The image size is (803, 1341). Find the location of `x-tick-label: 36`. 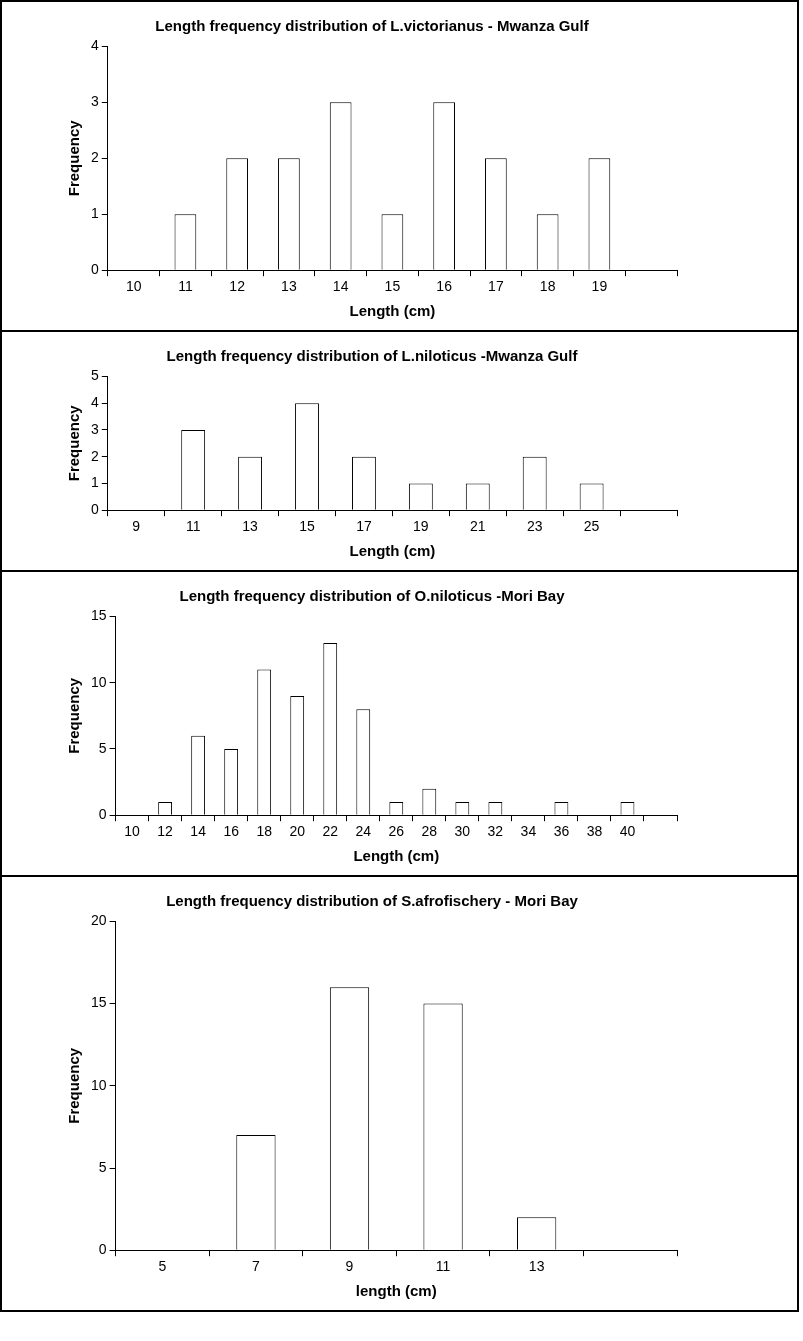

x-tick-label: 36 is located at coordinates (561, 831).